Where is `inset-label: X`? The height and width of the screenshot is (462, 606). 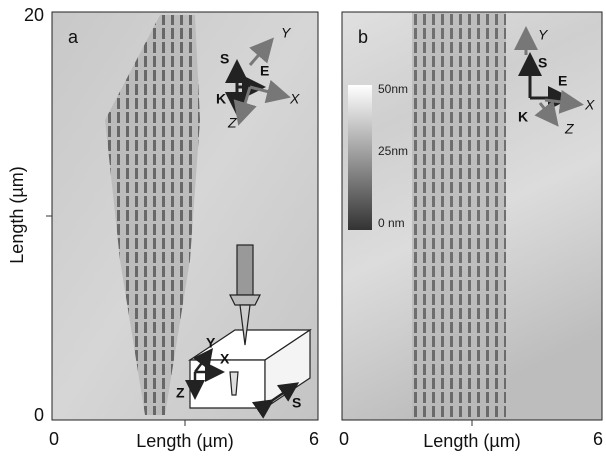
inset-label: X is located at coordinates (225, 359).